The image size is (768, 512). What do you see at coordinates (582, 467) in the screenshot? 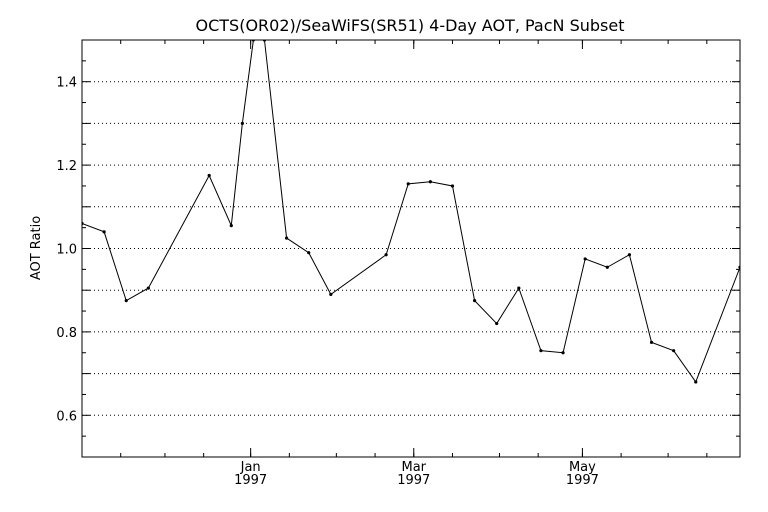
I see `x-tick-label-month: May` at bounding box center [582, 467].